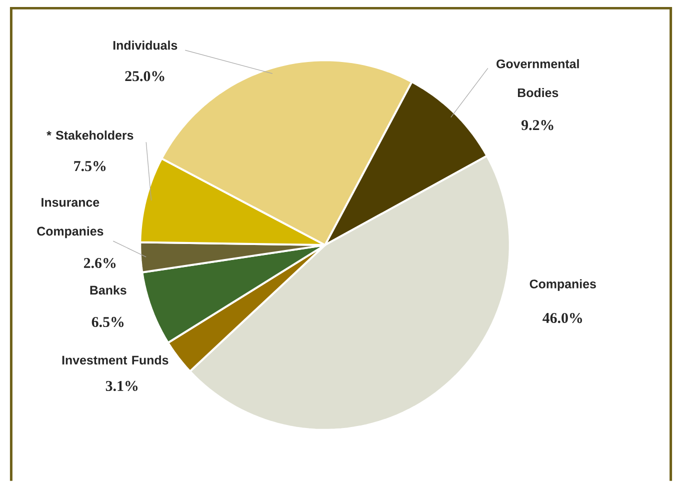 Image resolution: width=678 pixels, height=482 pixels. What do you see at coordinates (90, 166) in the screenshot?
I see `data-label: 7.5%` at bounding box center [90, 166].